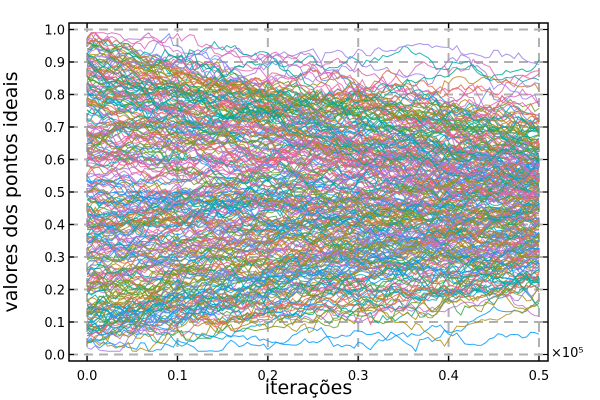 The width and height of the screenshot is (600, 400). Describe the element at coordinates (54, 161) in the screenshot. I see `y-tick-label-6: 0.6` at that location.